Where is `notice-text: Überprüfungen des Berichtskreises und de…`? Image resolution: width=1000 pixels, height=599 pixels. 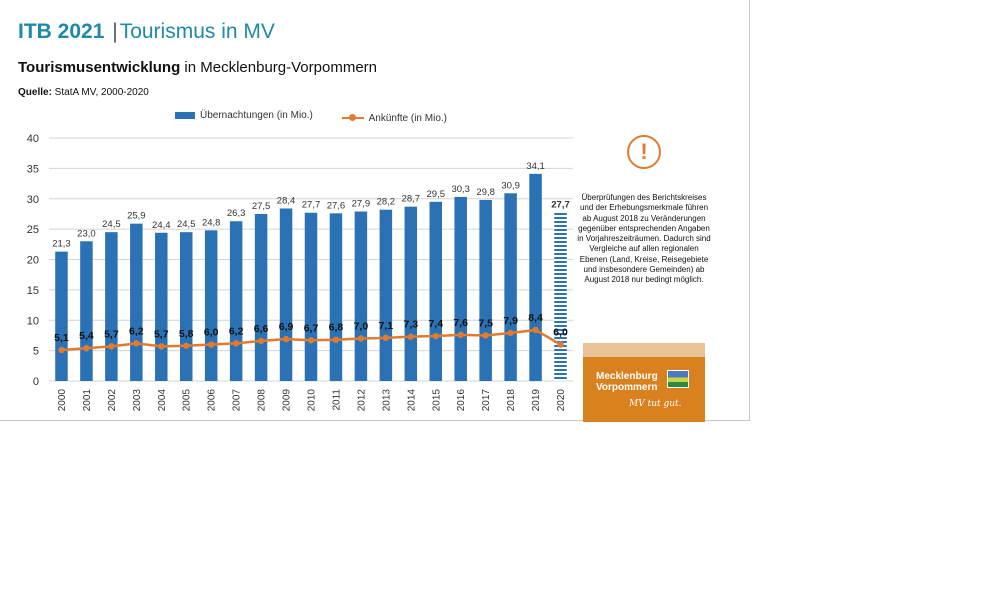 notice-text: Überprüfungen des Berichtskreises und de… is located at coordinates (644, 239).